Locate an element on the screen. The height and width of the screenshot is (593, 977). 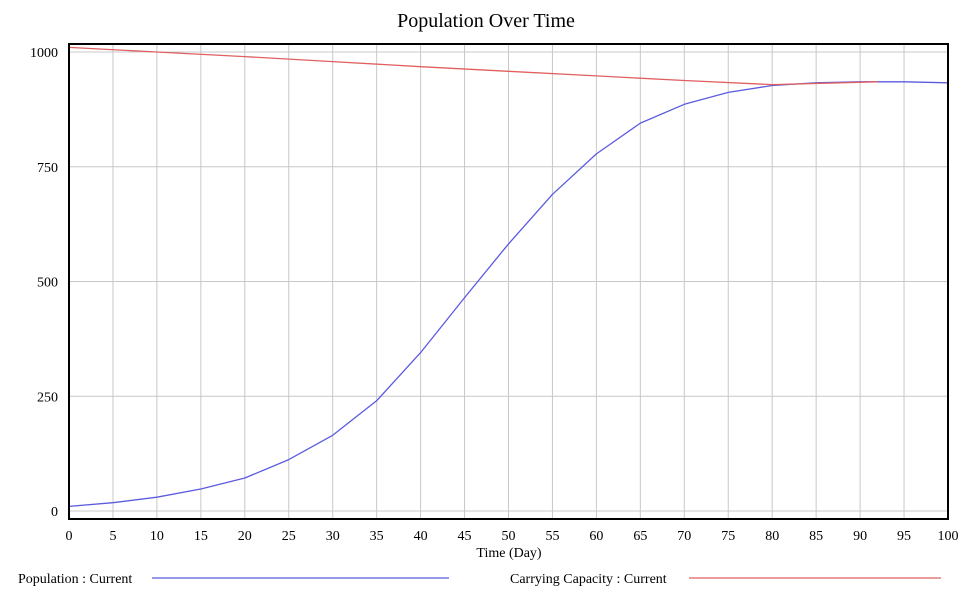
legend-label: Population : Current is located at coordinates (75, 579).